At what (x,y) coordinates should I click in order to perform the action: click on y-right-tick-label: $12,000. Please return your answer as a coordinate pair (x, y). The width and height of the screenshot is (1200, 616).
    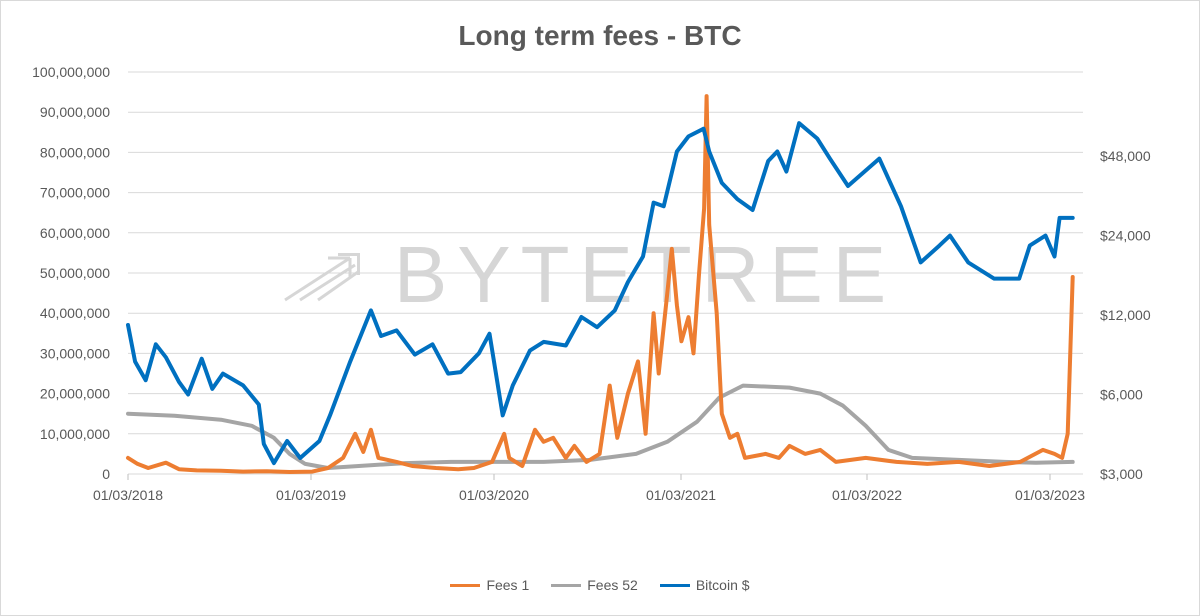
    Looking at the image, I should click on (1125, 315).